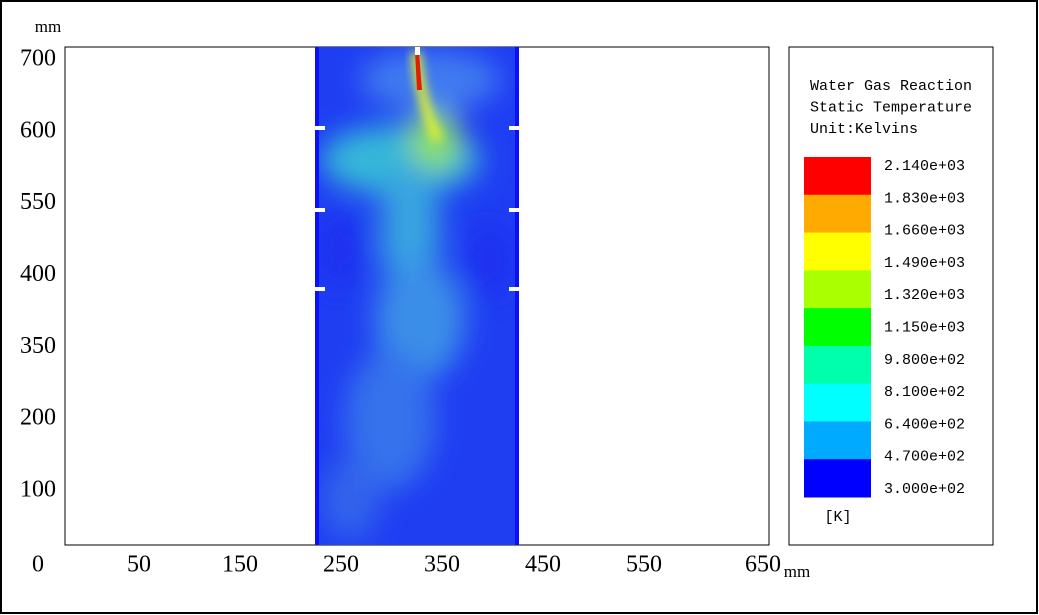 Image resolution: width=1039 pixels, height=615 pixels. I want to click on legend-level: 6.400e+02, so click(924, 424).